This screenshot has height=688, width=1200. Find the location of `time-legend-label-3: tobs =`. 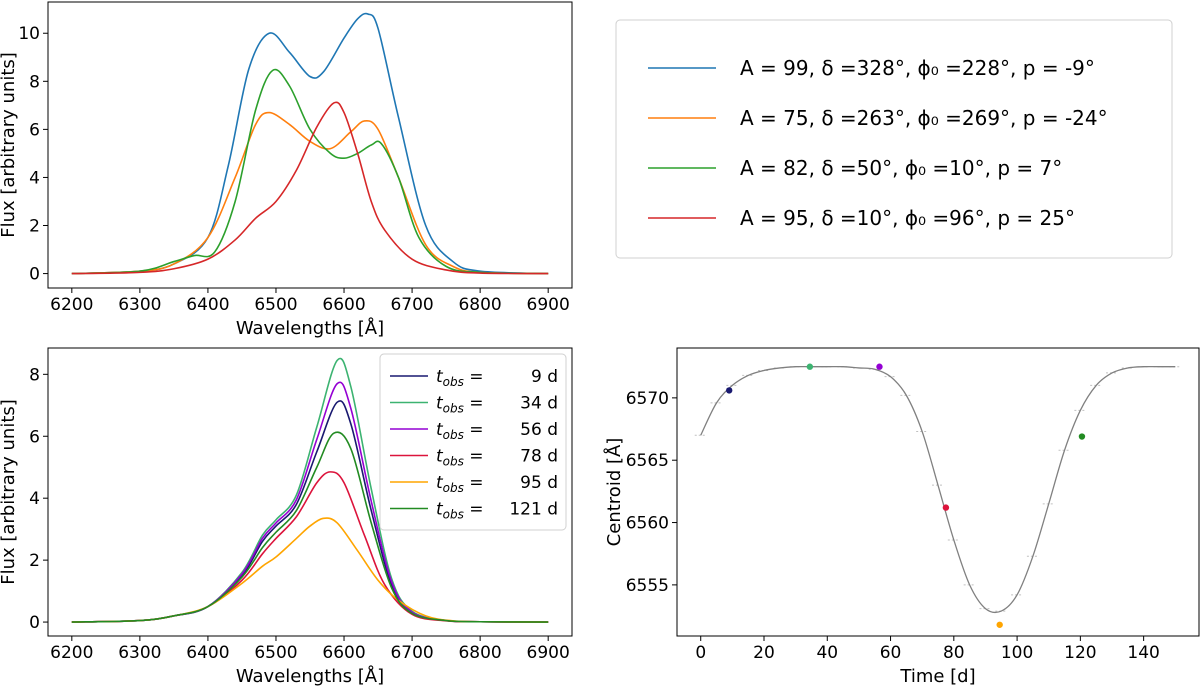

time-legend-label-3: tobs = is located at coordinates (460, 431).